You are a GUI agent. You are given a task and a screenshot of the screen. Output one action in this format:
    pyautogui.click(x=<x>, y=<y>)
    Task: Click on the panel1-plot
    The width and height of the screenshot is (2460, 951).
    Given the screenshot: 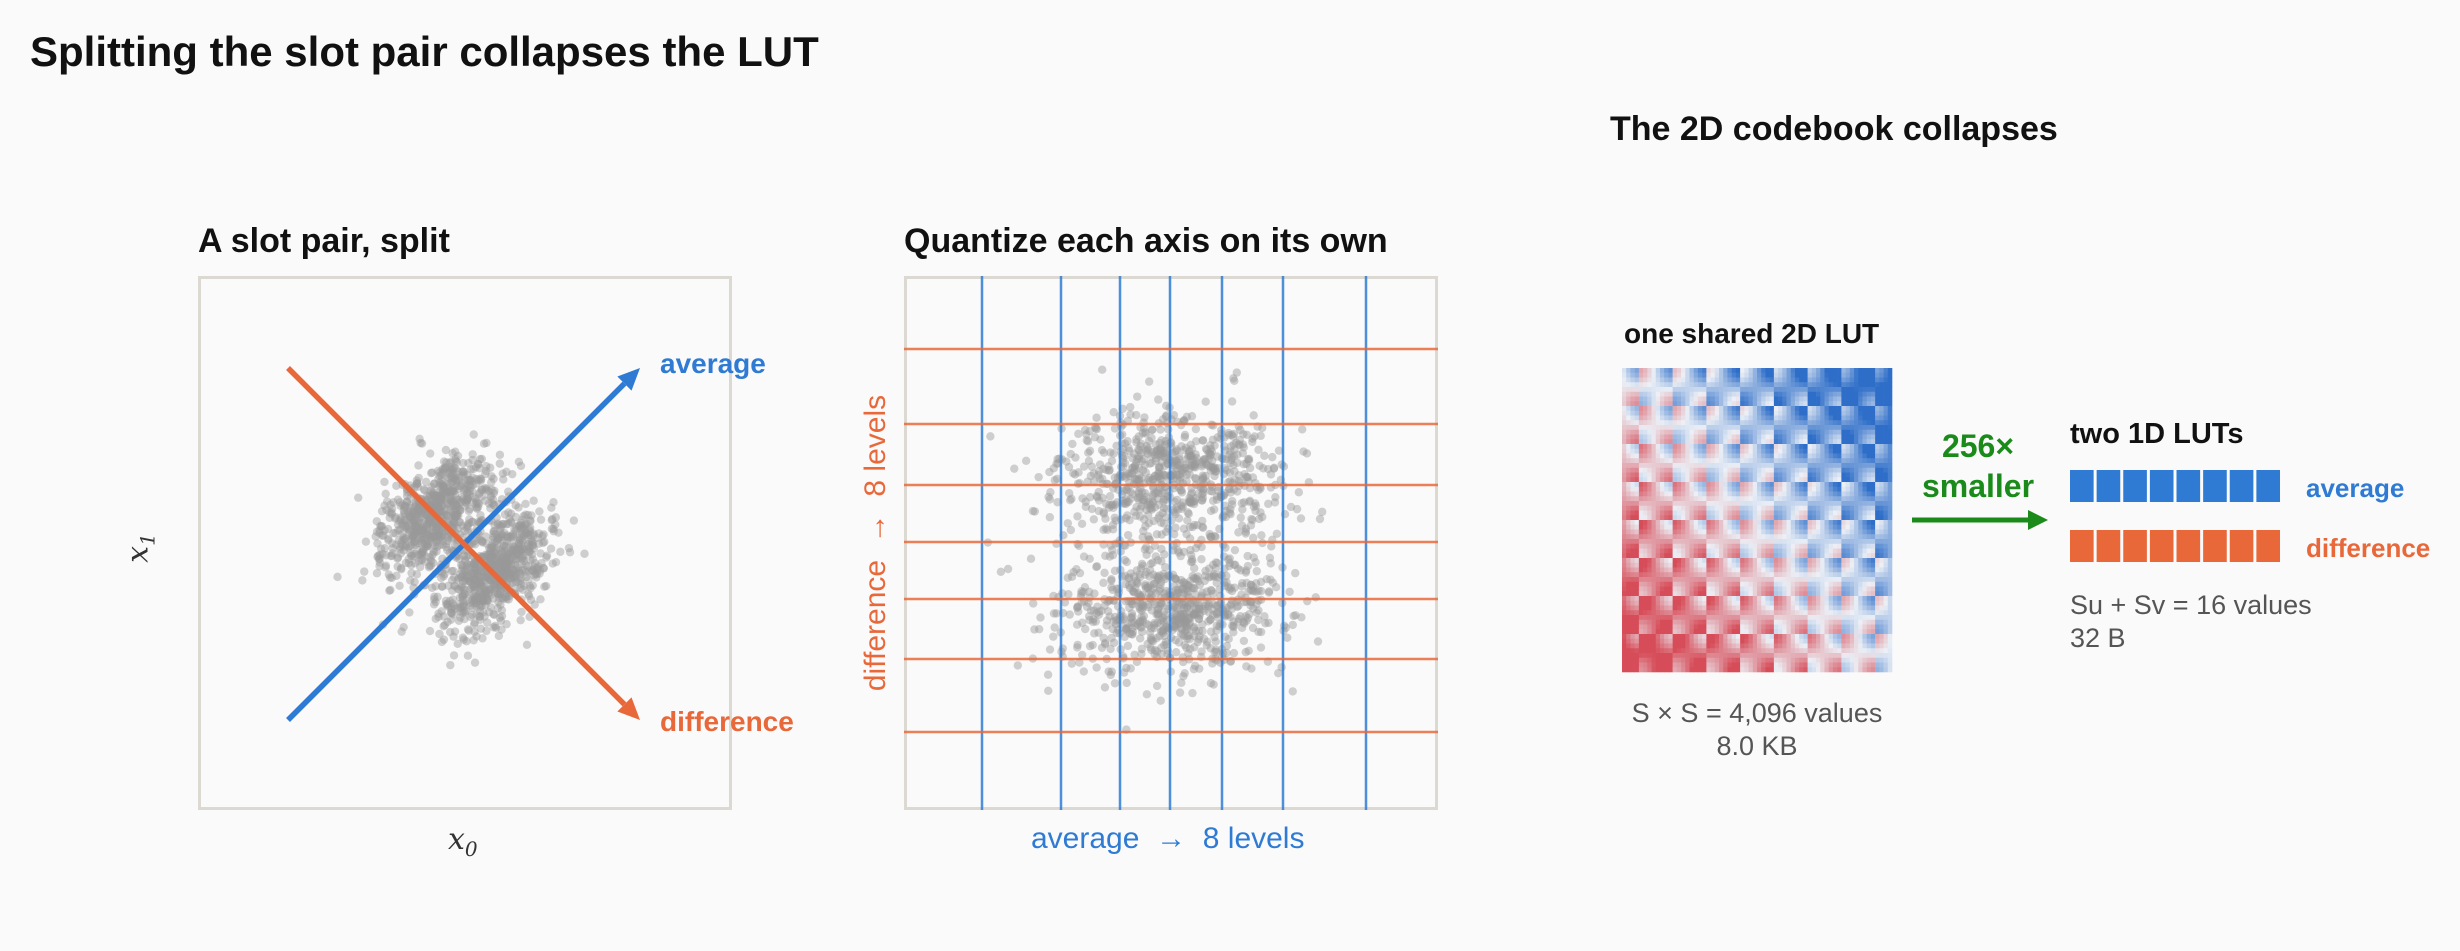 What is the action you would take?
    pyautogui.click(x=463, y=544)
    